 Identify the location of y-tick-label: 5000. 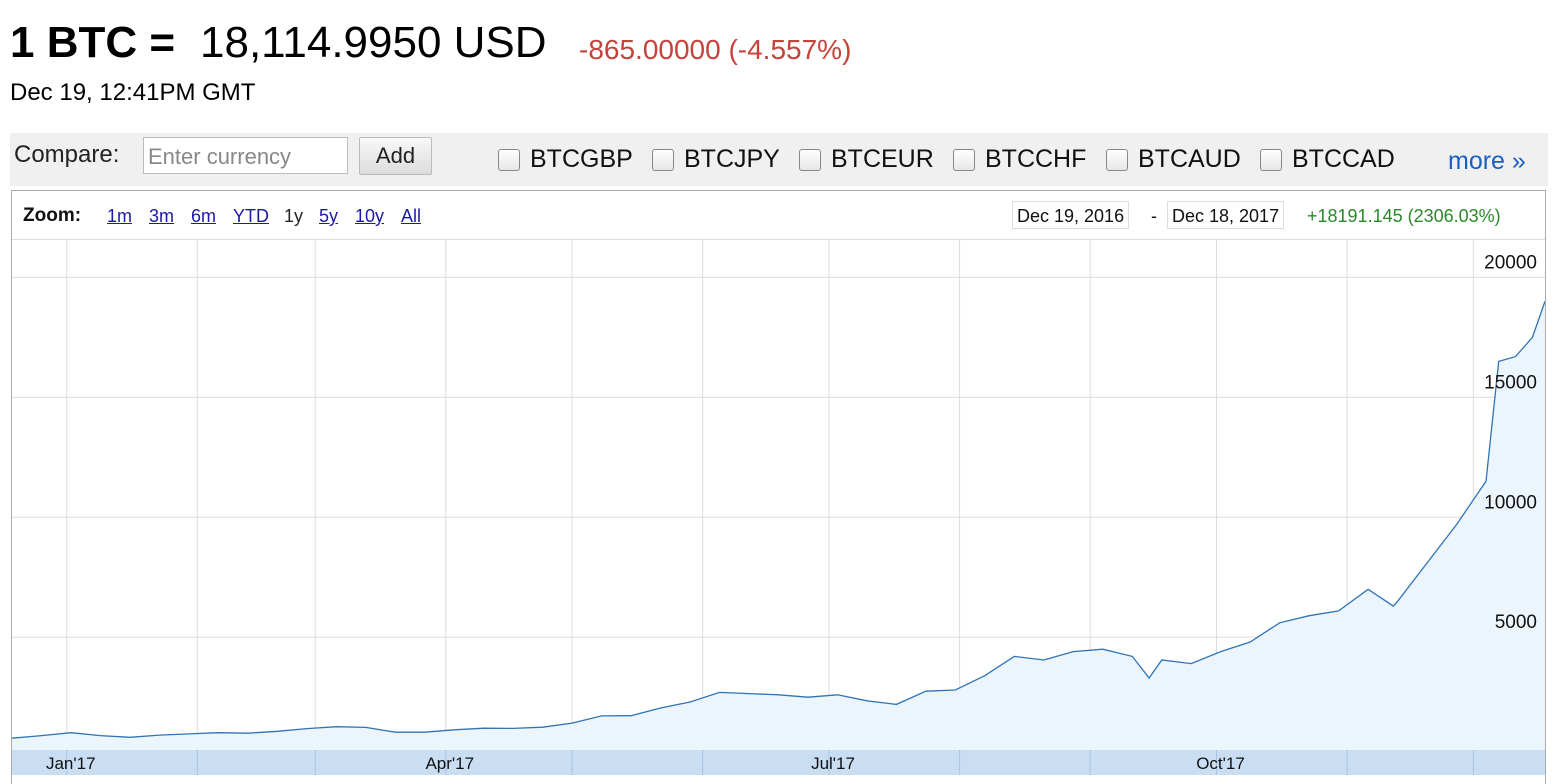
(1516, 622).